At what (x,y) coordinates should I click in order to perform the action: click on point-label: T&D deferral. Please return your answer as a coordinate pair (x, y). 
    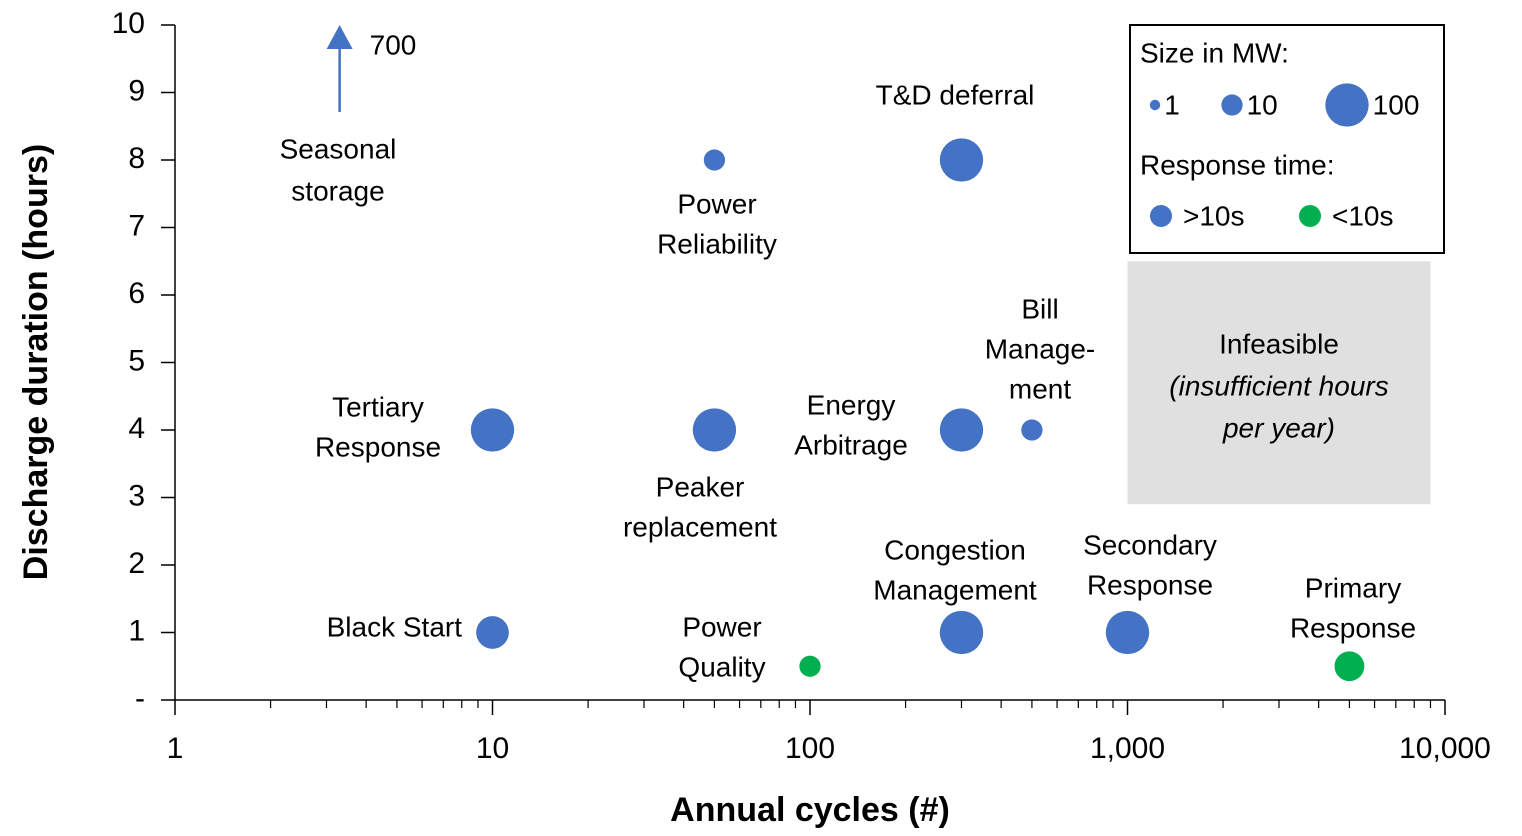
    Looking at the image, I should click on (955, 94).